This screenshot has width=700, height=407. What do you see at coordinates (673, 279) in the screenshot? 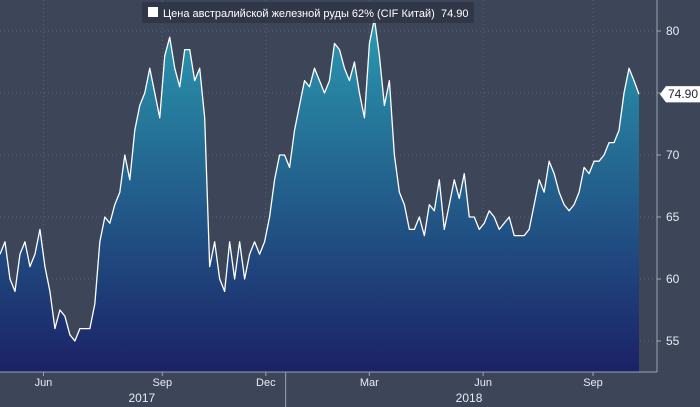
I see `y-tick-label: 60` at bounding box center [673, 279].